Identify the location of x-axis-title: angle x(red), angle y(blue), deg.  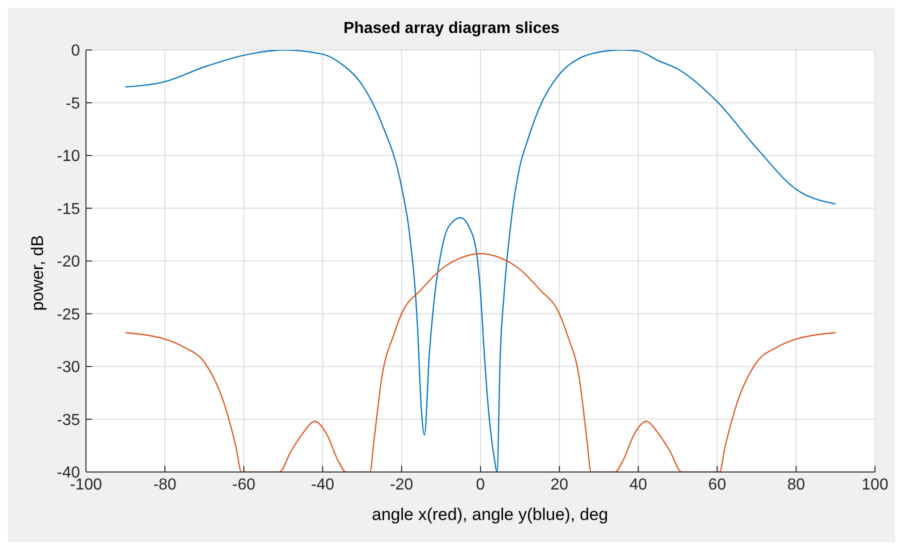
(490, 515).